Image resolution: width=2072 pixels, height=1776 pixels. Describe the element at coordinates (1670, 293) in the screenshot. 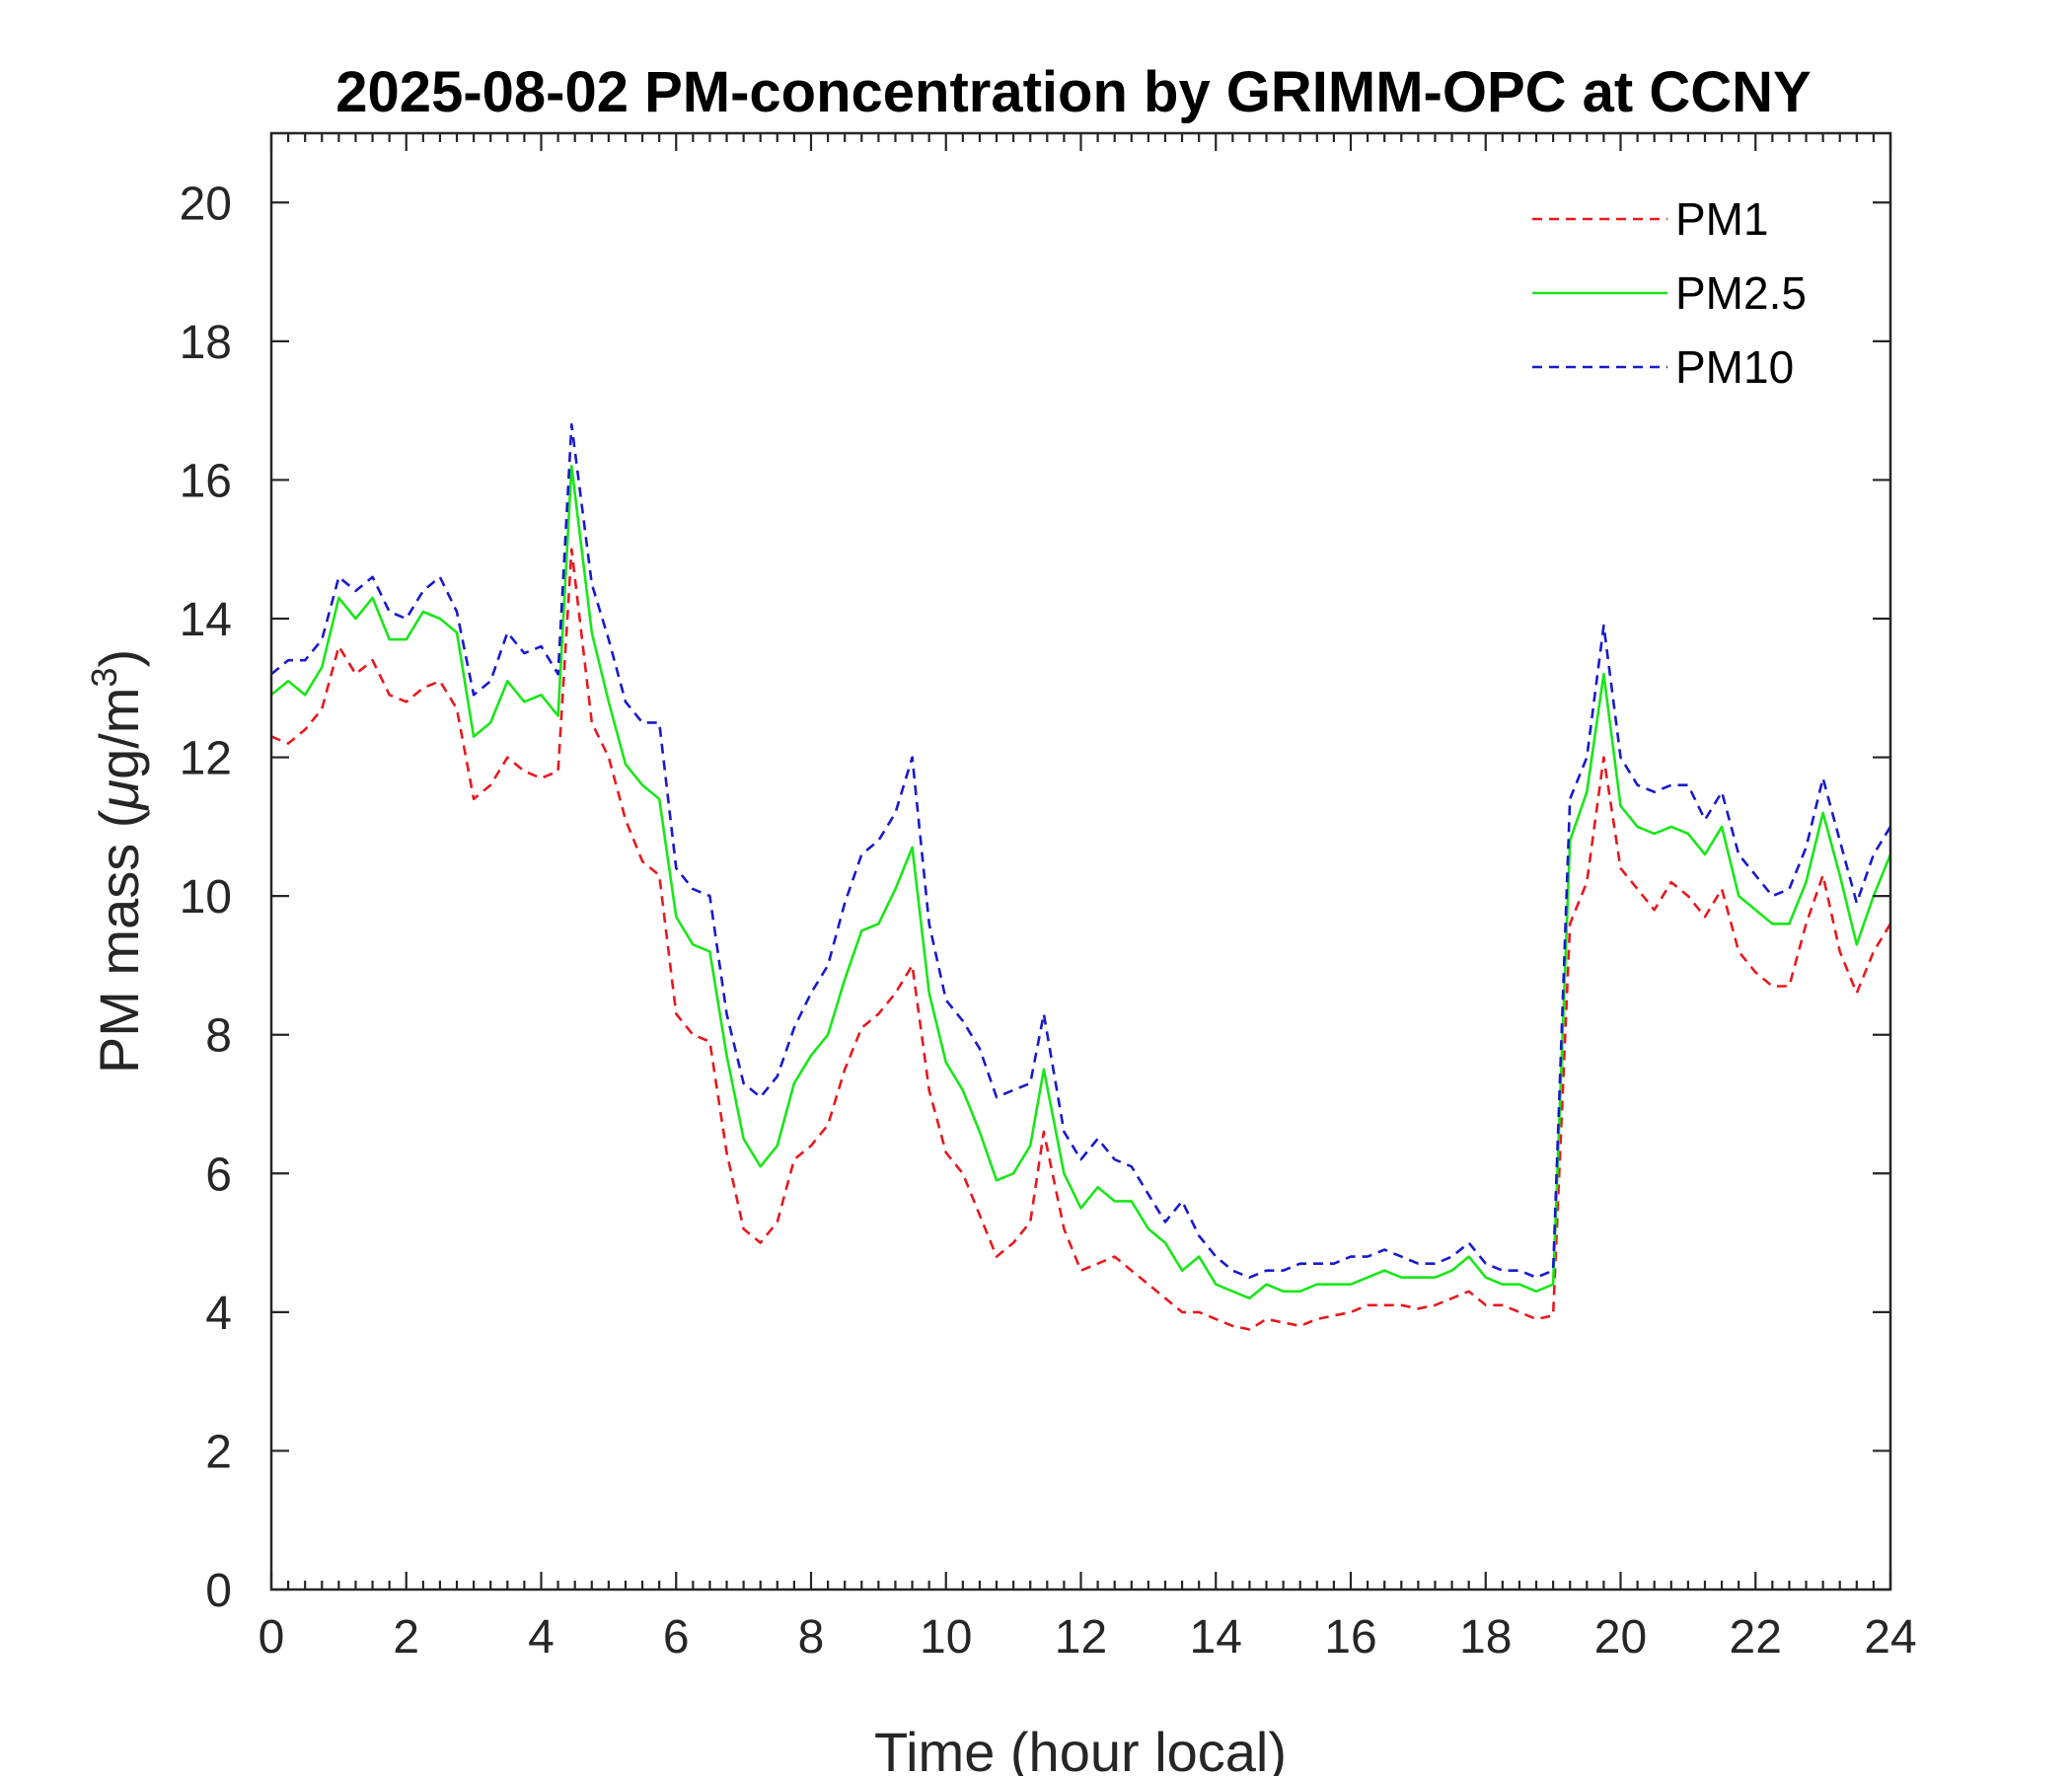

I see `legend: PM1 PM2.5 PM10` at that location.